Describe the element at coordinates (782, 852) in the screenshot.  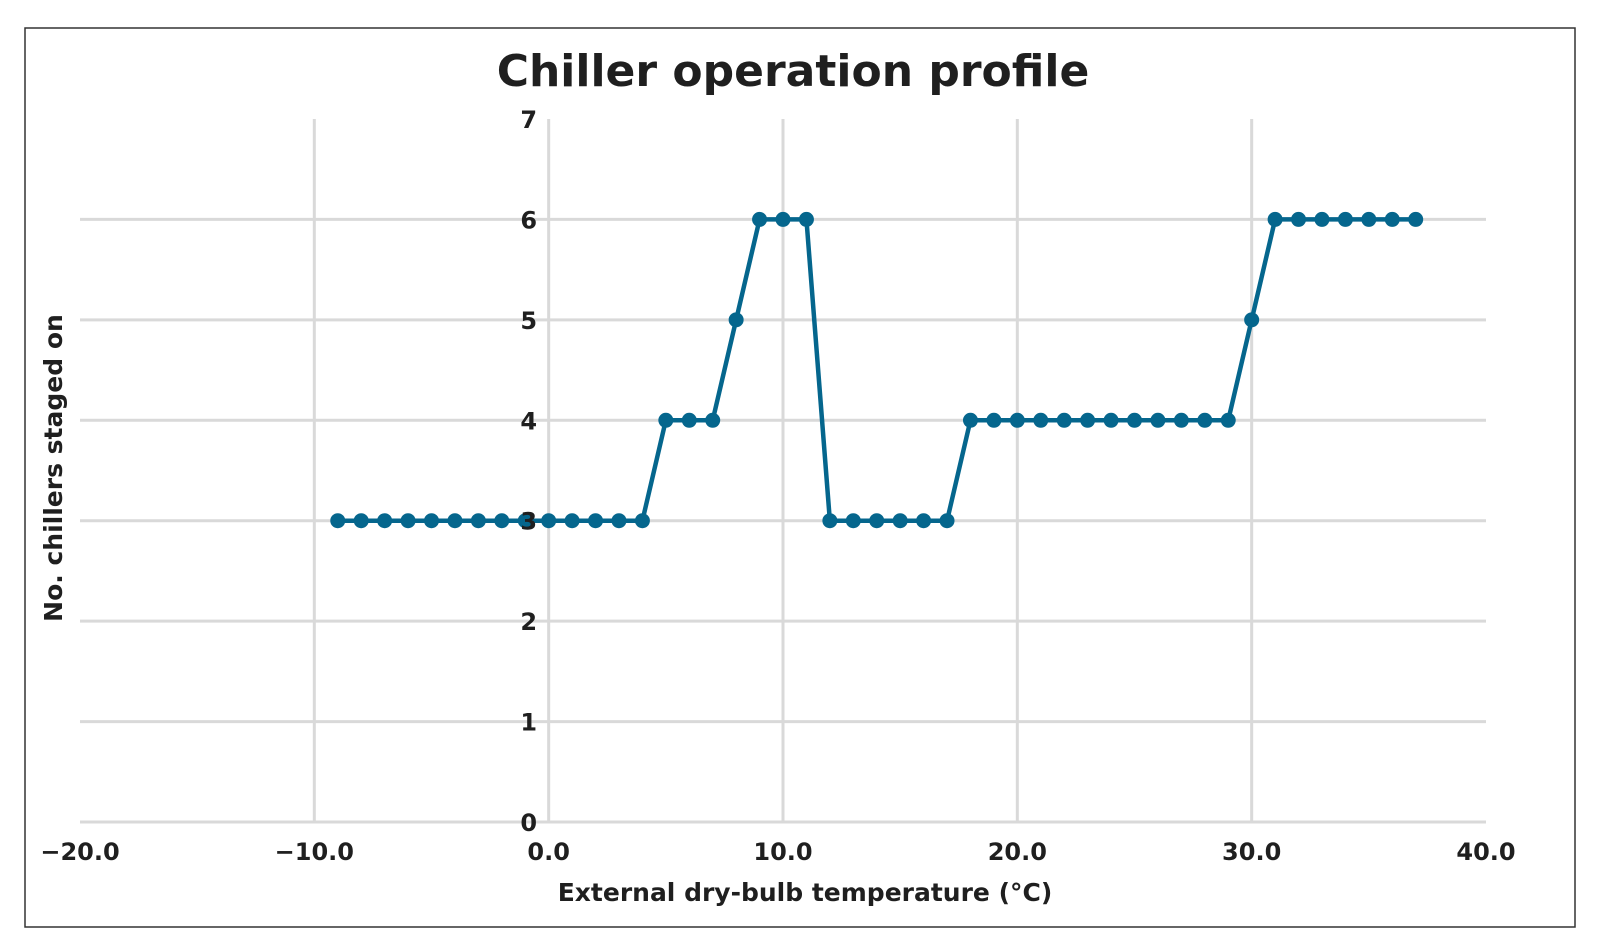
I see `x-tick-label: 10.0` at that location.